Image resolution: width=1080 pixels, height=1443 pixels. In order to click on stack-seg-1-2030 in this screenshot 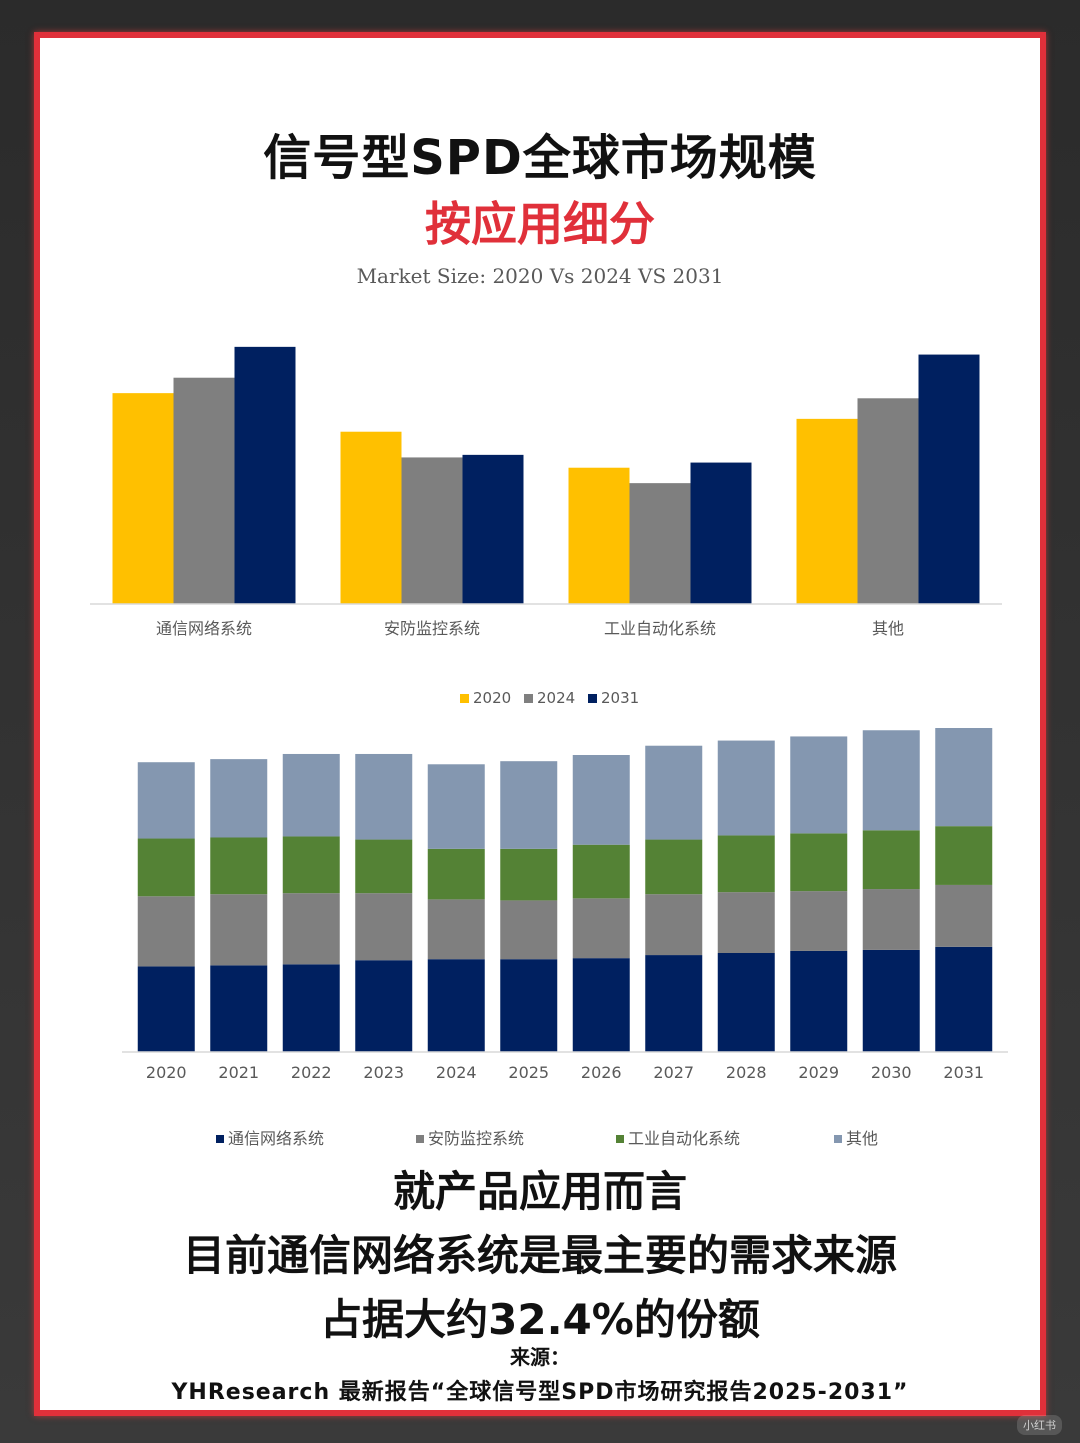, I will do `click(891, 919)`.